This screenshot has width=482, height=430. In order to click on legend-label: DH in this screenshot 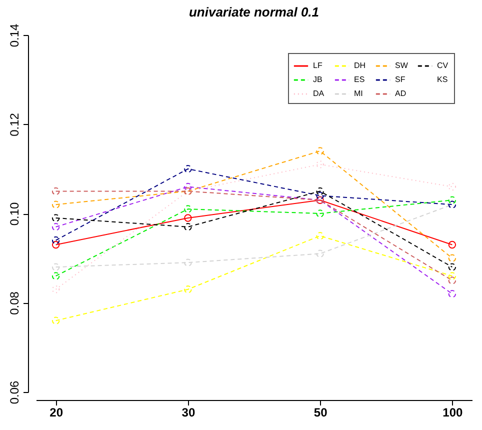, I will do `click(360, 65)`.